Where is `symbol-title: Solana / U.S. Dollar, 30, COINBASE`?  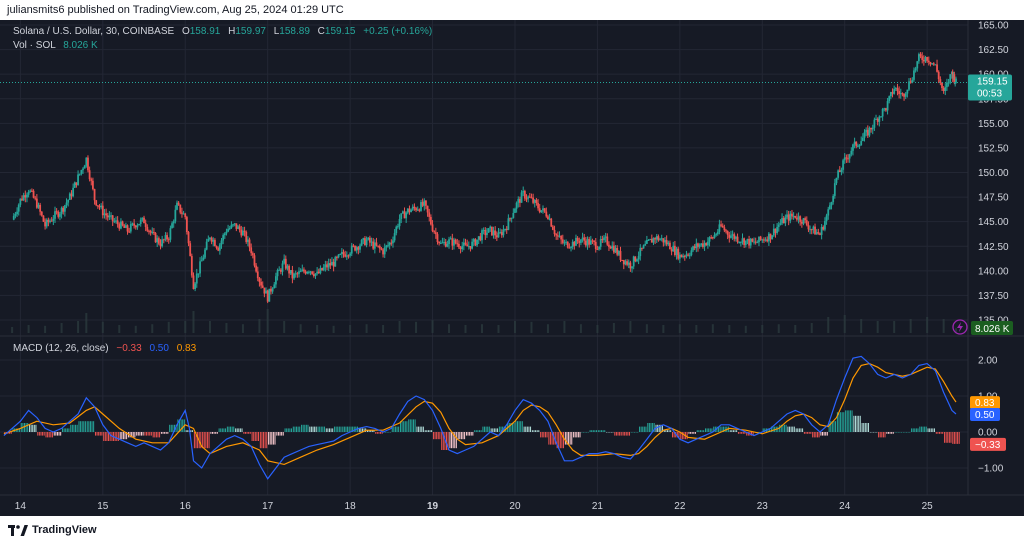
symbol-title: Solana / U.S. Dollar, 30, COINBASE is located at coordinates (94, 31).